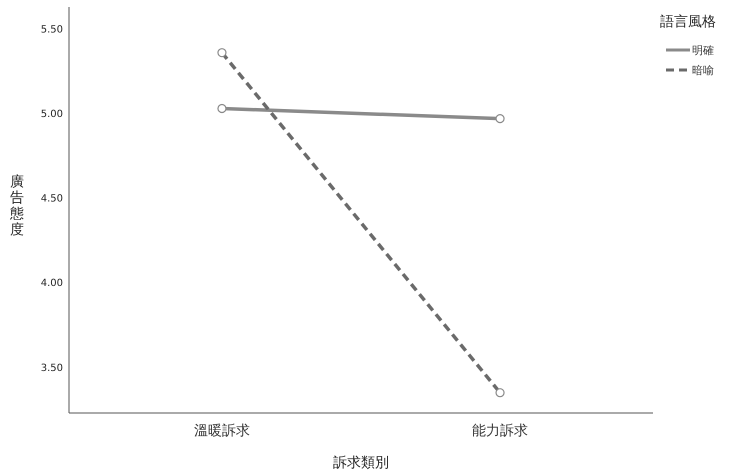 This screenshot has width=730, height=473. I want to click on x-axis-title: 訴求類別, so click(361, 463).